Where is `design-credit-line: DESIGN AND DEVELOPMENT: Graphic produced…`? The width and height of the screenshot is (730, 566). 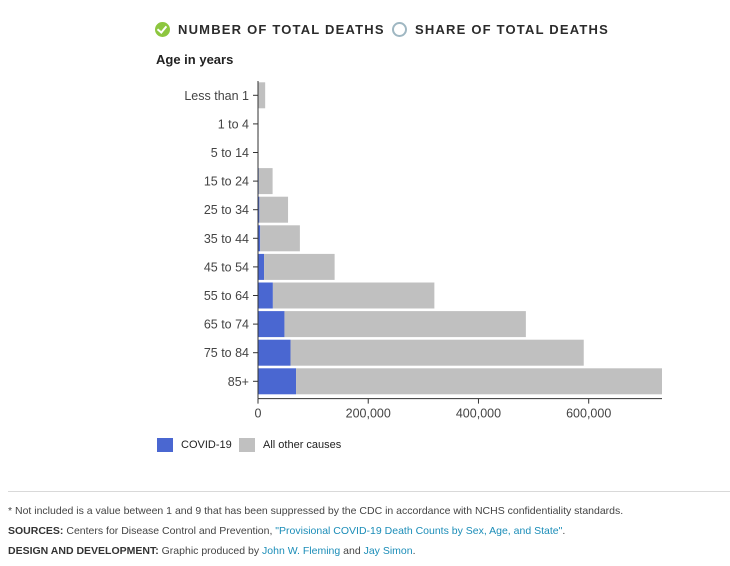
design-credit-line: DESIGN AND DEVELOPMENT: Graphic produced… is located at coordinates (212, 551).